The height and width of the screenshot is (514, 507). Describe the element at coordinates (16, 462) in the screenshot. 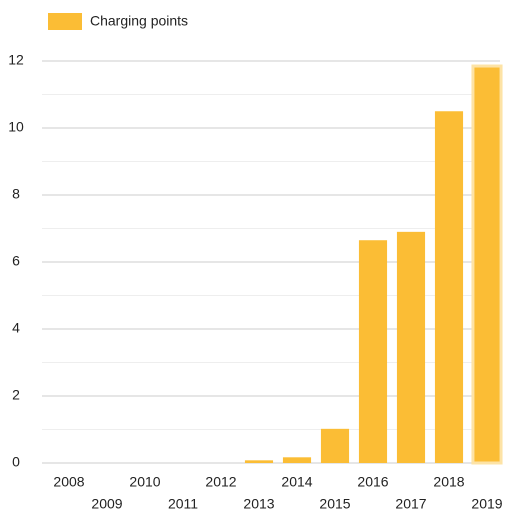

I see `y-tick-label: 0` at that location.